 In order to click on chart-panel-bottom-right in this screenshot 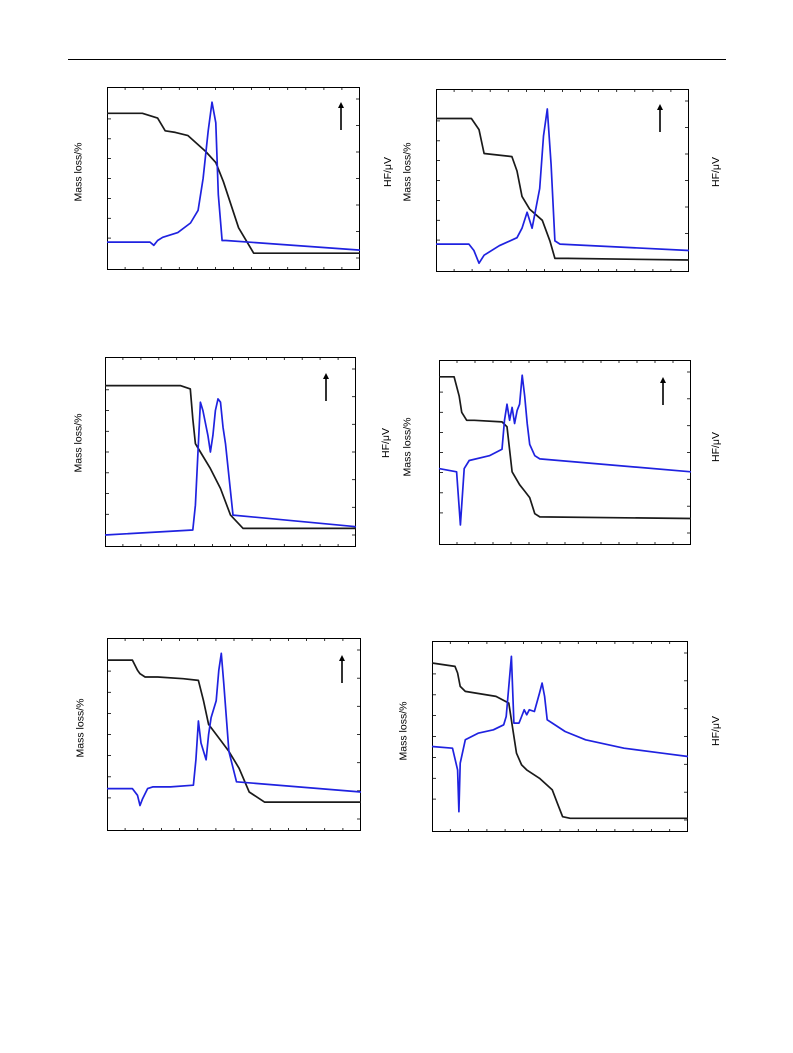, I will do `click(560, 736)`.